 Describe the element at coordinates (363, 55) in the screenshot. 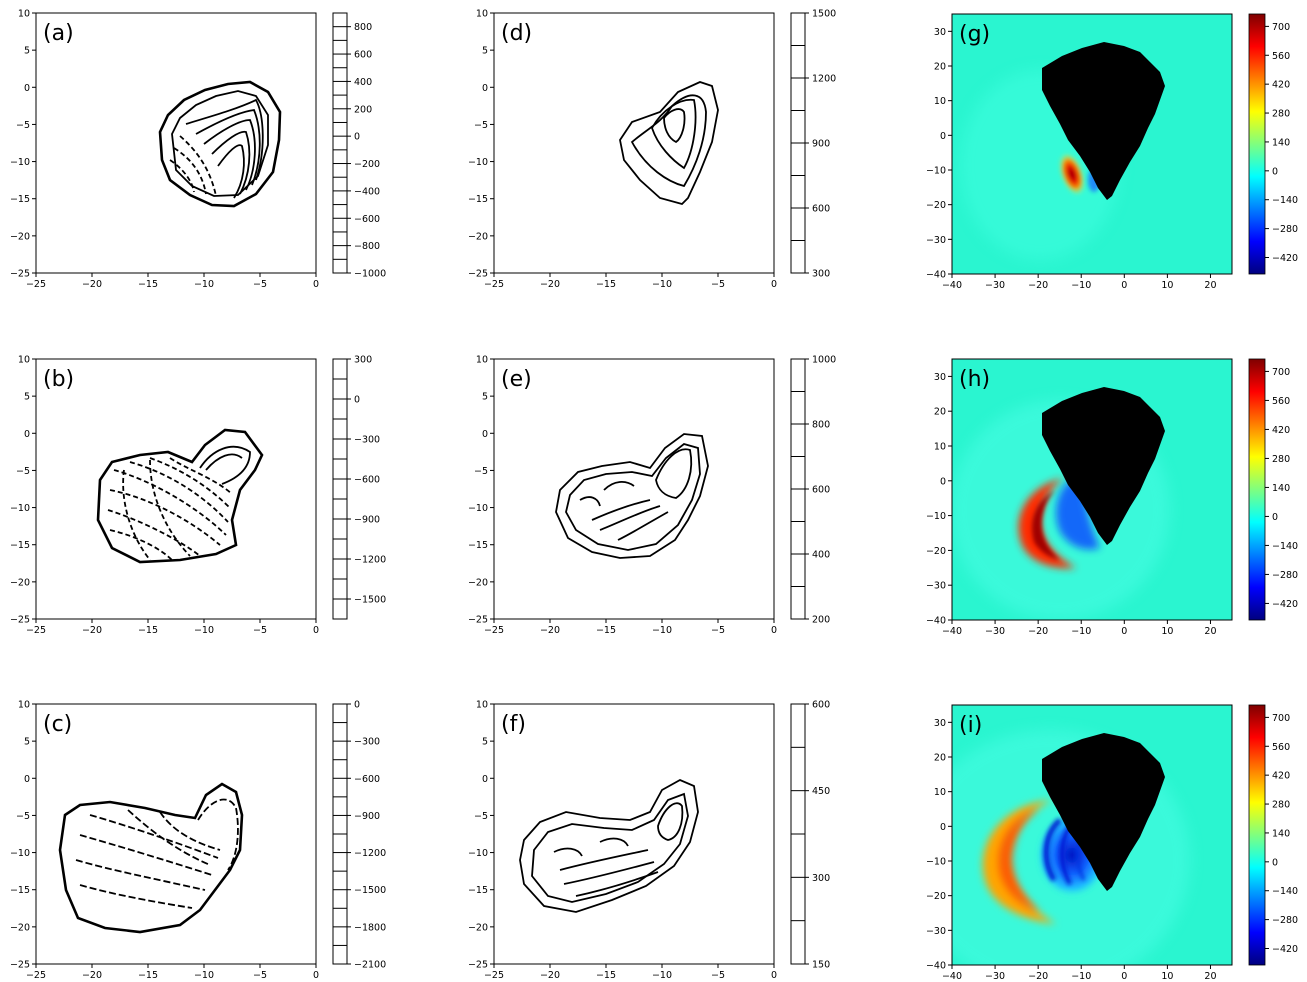

I see `colorbar-tick-label: 600` at that location.